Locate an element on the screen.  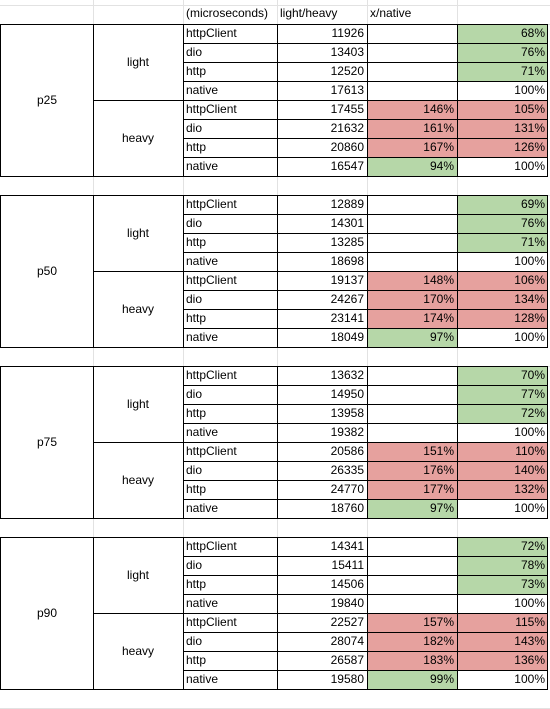
x-native-ratio-cell: 143% is located at coordinates (502, 641).